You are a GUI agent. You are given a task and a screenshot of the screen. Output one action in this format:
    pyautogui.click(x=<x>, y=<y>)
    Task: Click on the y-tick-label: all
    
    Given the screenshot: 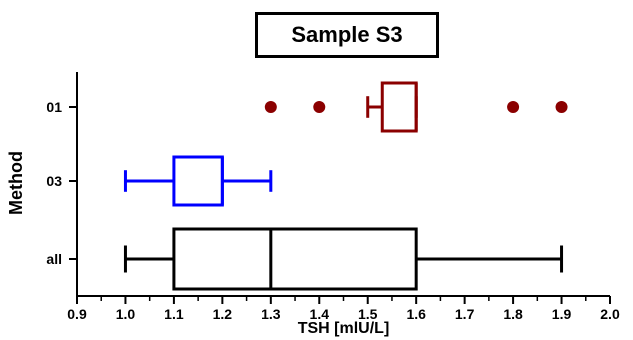 What is the action you would take?
    pyautogui.click(x=54, y=259)
    